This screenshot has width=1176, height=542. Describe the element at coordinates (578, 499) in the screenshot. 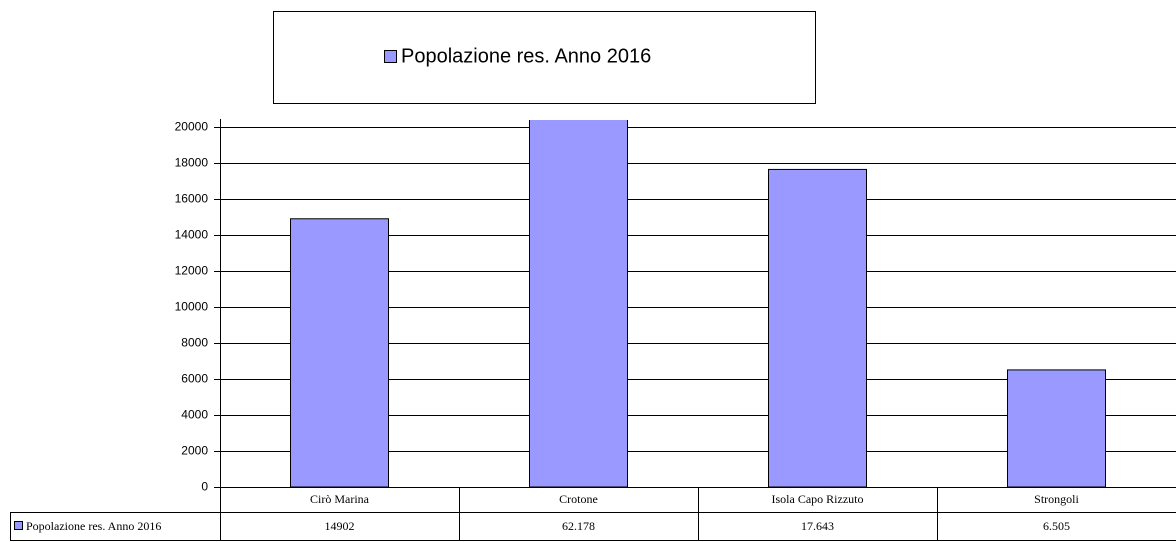

I see `x-tick-label: Crotone` at that location.